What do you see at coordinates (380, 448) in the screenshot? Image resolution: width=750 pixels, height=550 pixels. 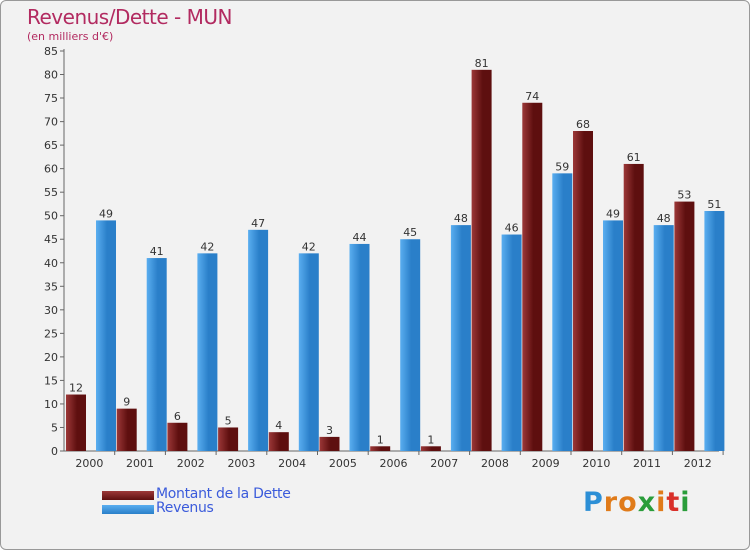 I see `bar-debt-2006` at bounding box center [380, 448].